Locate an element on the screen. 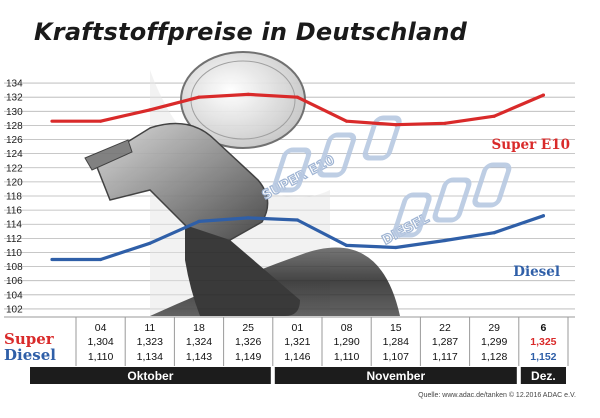 This screenshot has width=600, height=418. table-cell: 1,287 is located at coordinates (445, 342).